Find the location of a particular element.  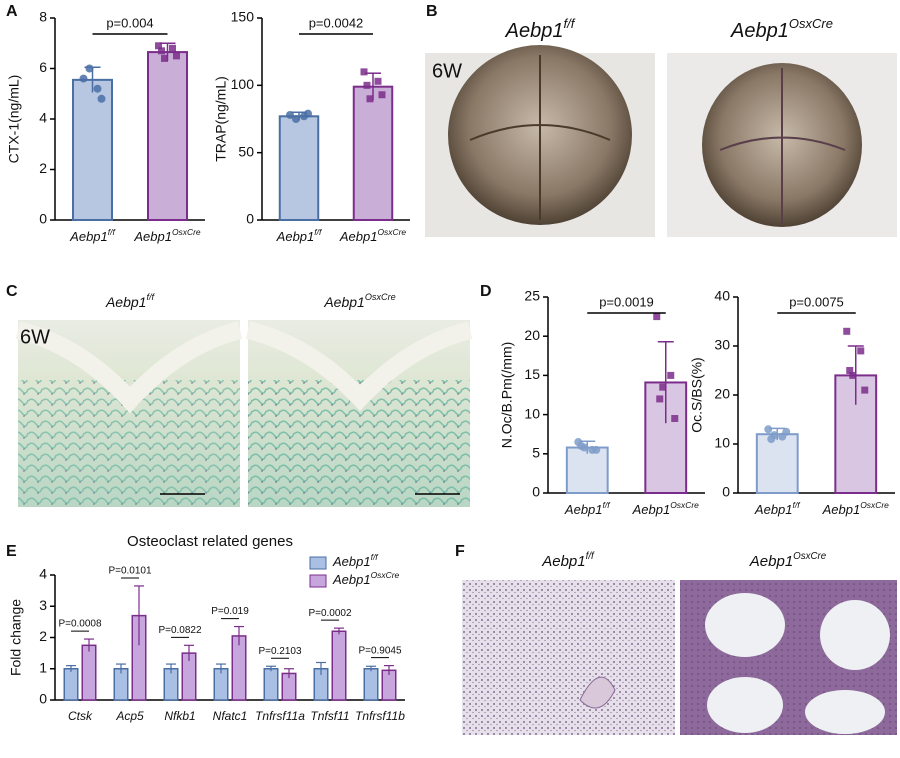

x-tick-label: Nfkb1 is located at coordinates (179, 716).